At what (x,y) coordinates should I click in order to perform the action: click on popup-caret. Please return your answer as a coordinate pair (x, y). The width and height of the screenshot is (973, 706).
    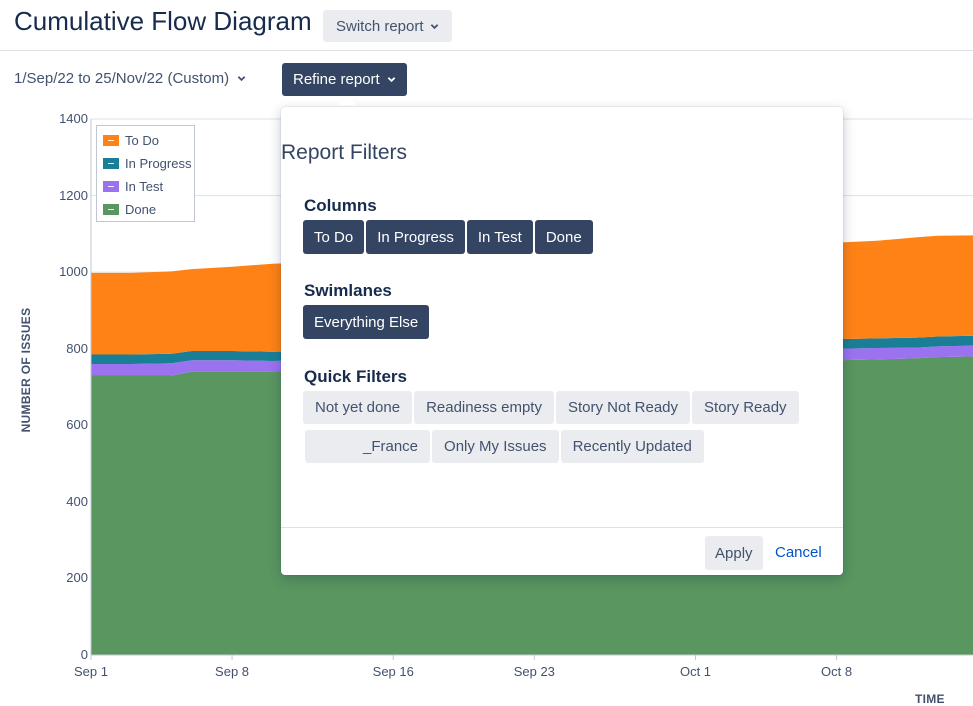
    Looking at the image, I should click on (347, 100).